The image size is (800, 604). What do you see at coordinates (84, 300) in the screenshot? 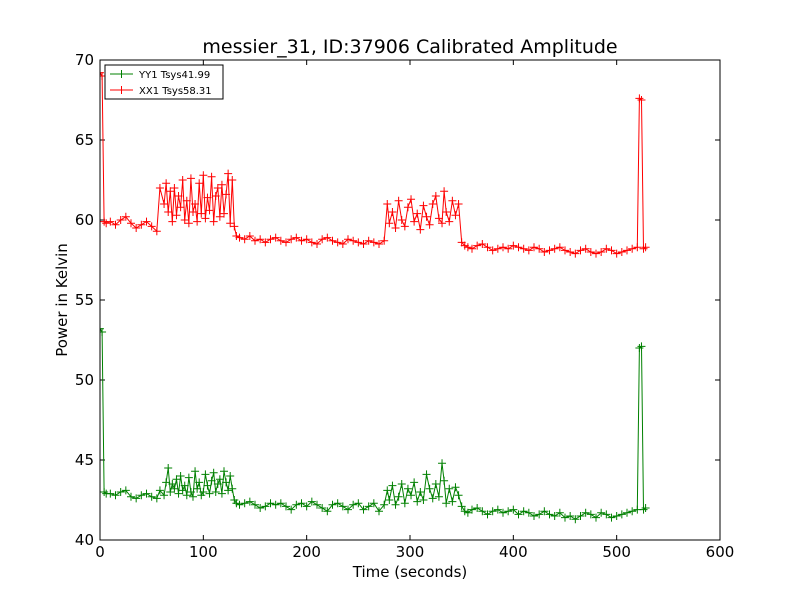
I see `y-tick-label: 55` at bounding box center [84, 300].